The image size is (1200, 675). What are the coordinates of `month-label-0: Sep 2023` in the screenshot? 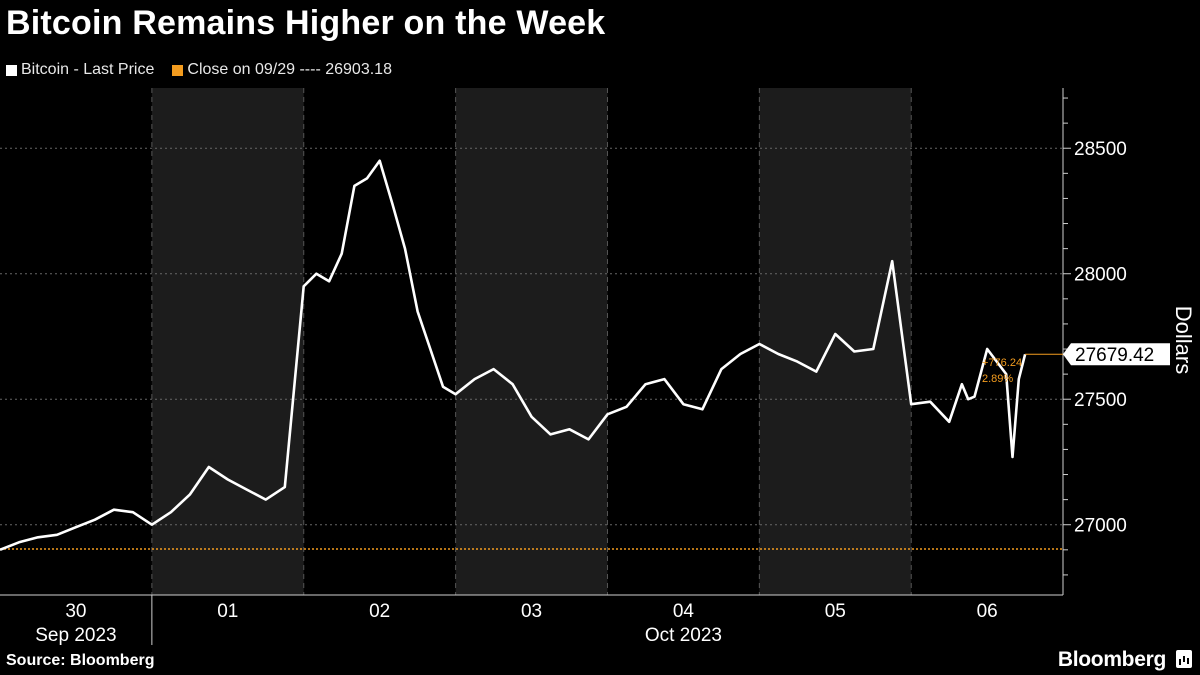 It's located at (75, 635).